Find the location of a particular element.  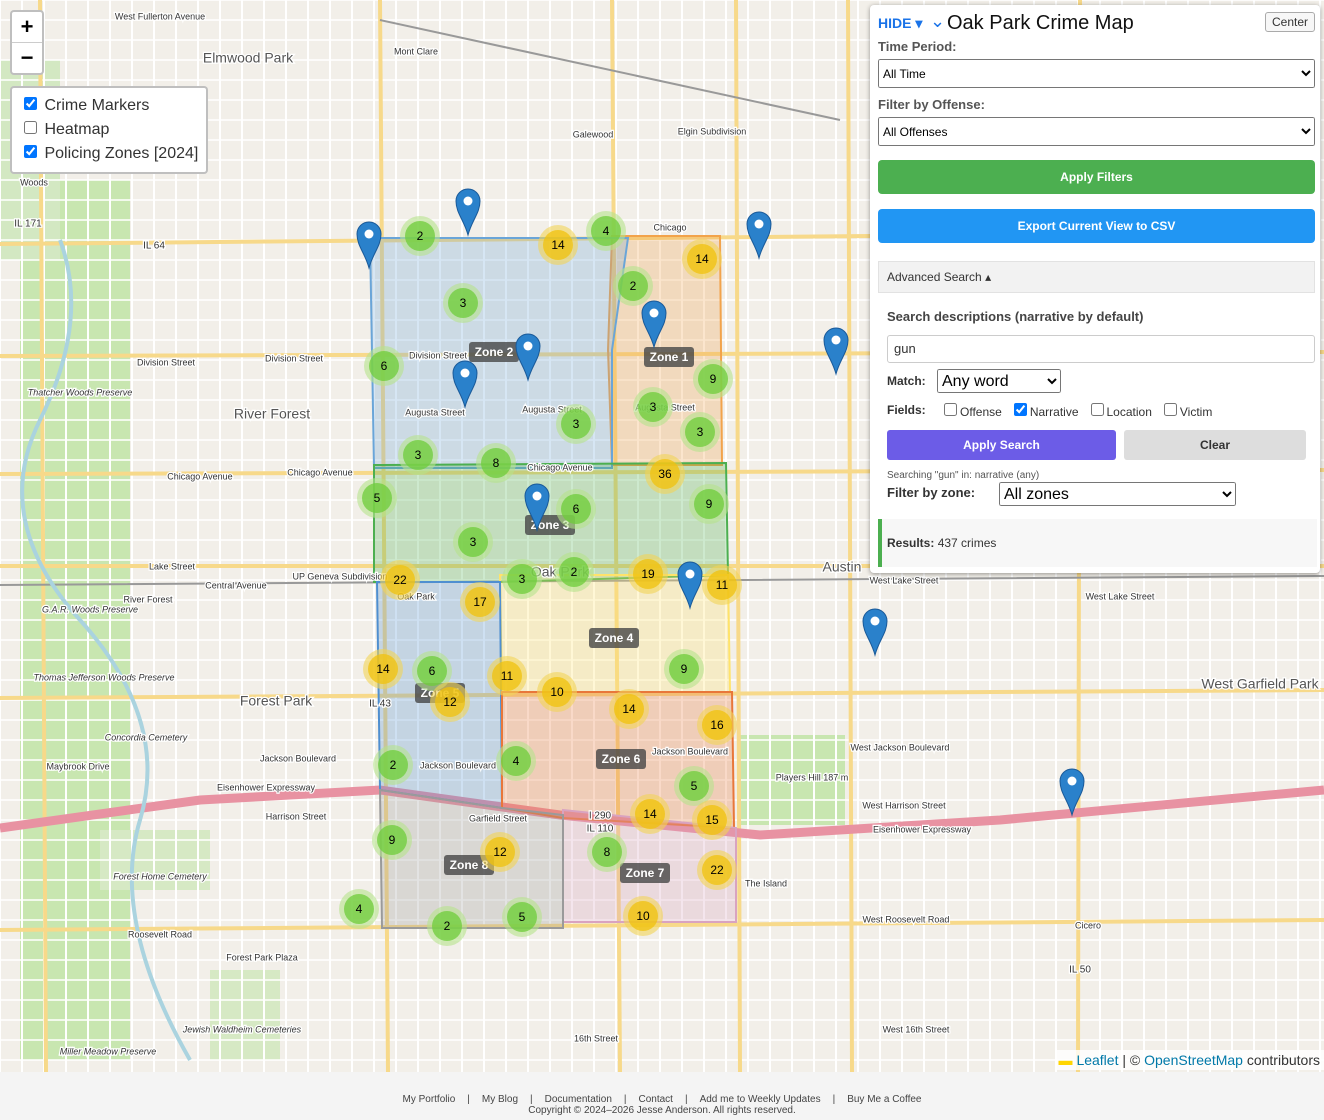

crime-cluster: 15 is located at coordinates (712, 820).